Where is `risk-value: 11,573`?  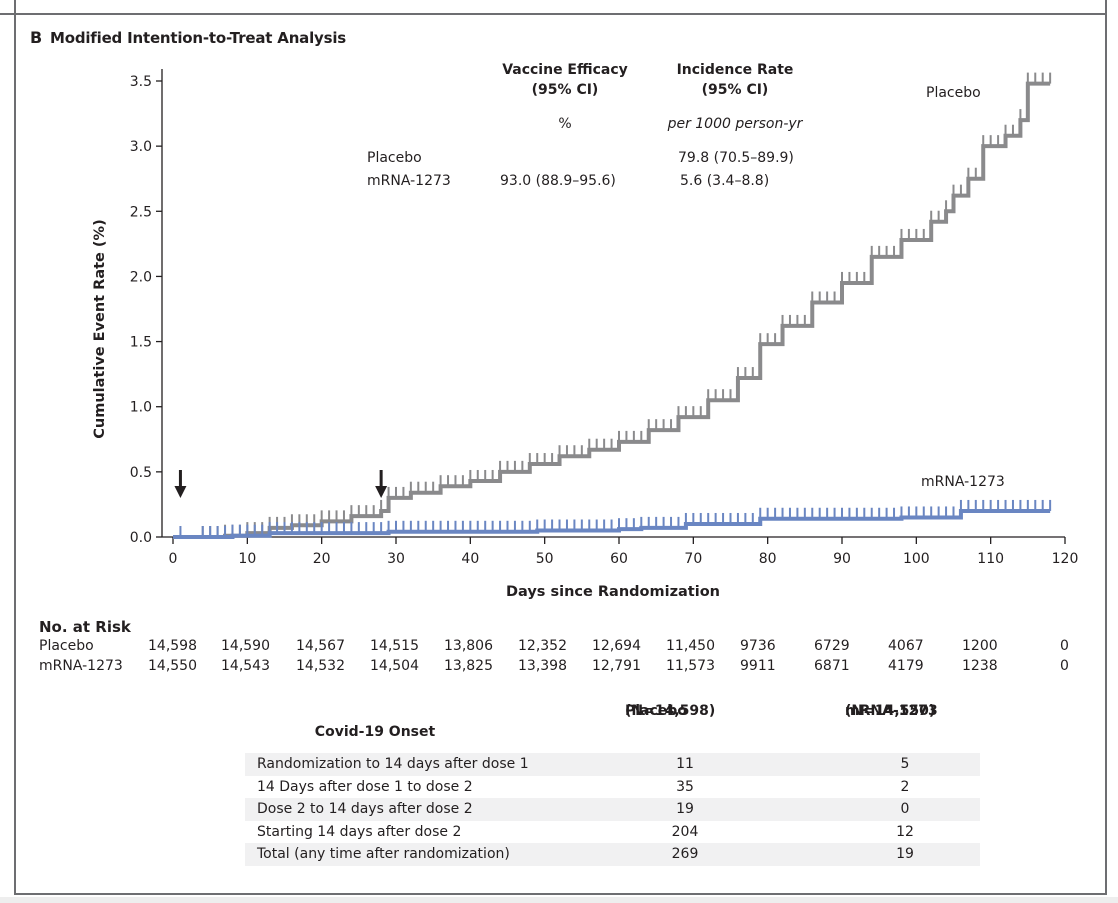 risk-value: 11,573 is located at coordinates (690, 666).